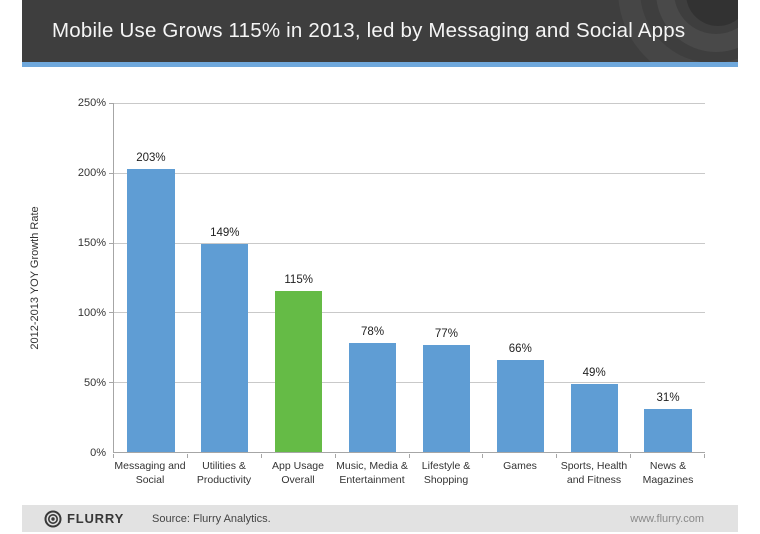 The image size is (760, 534). What do you see at coordinates (150, 473) in the screenshot?
I see `bar-category-label: Messaging and Social` at bounding box center [150, 473].